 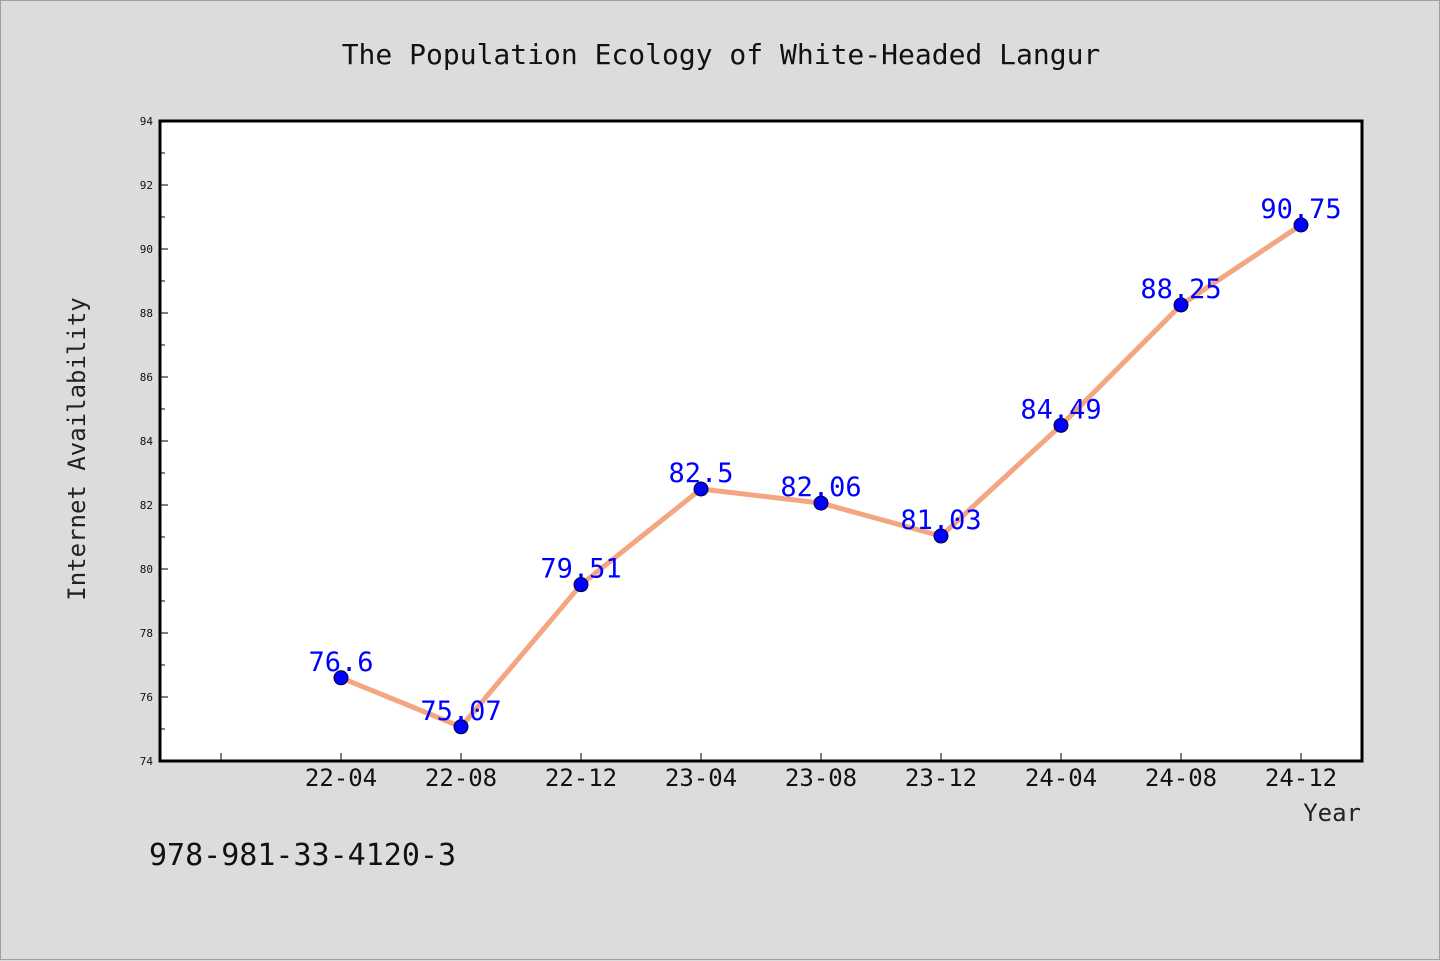 I want to click on data-label: 84.49, so click(x=1060, y=409).